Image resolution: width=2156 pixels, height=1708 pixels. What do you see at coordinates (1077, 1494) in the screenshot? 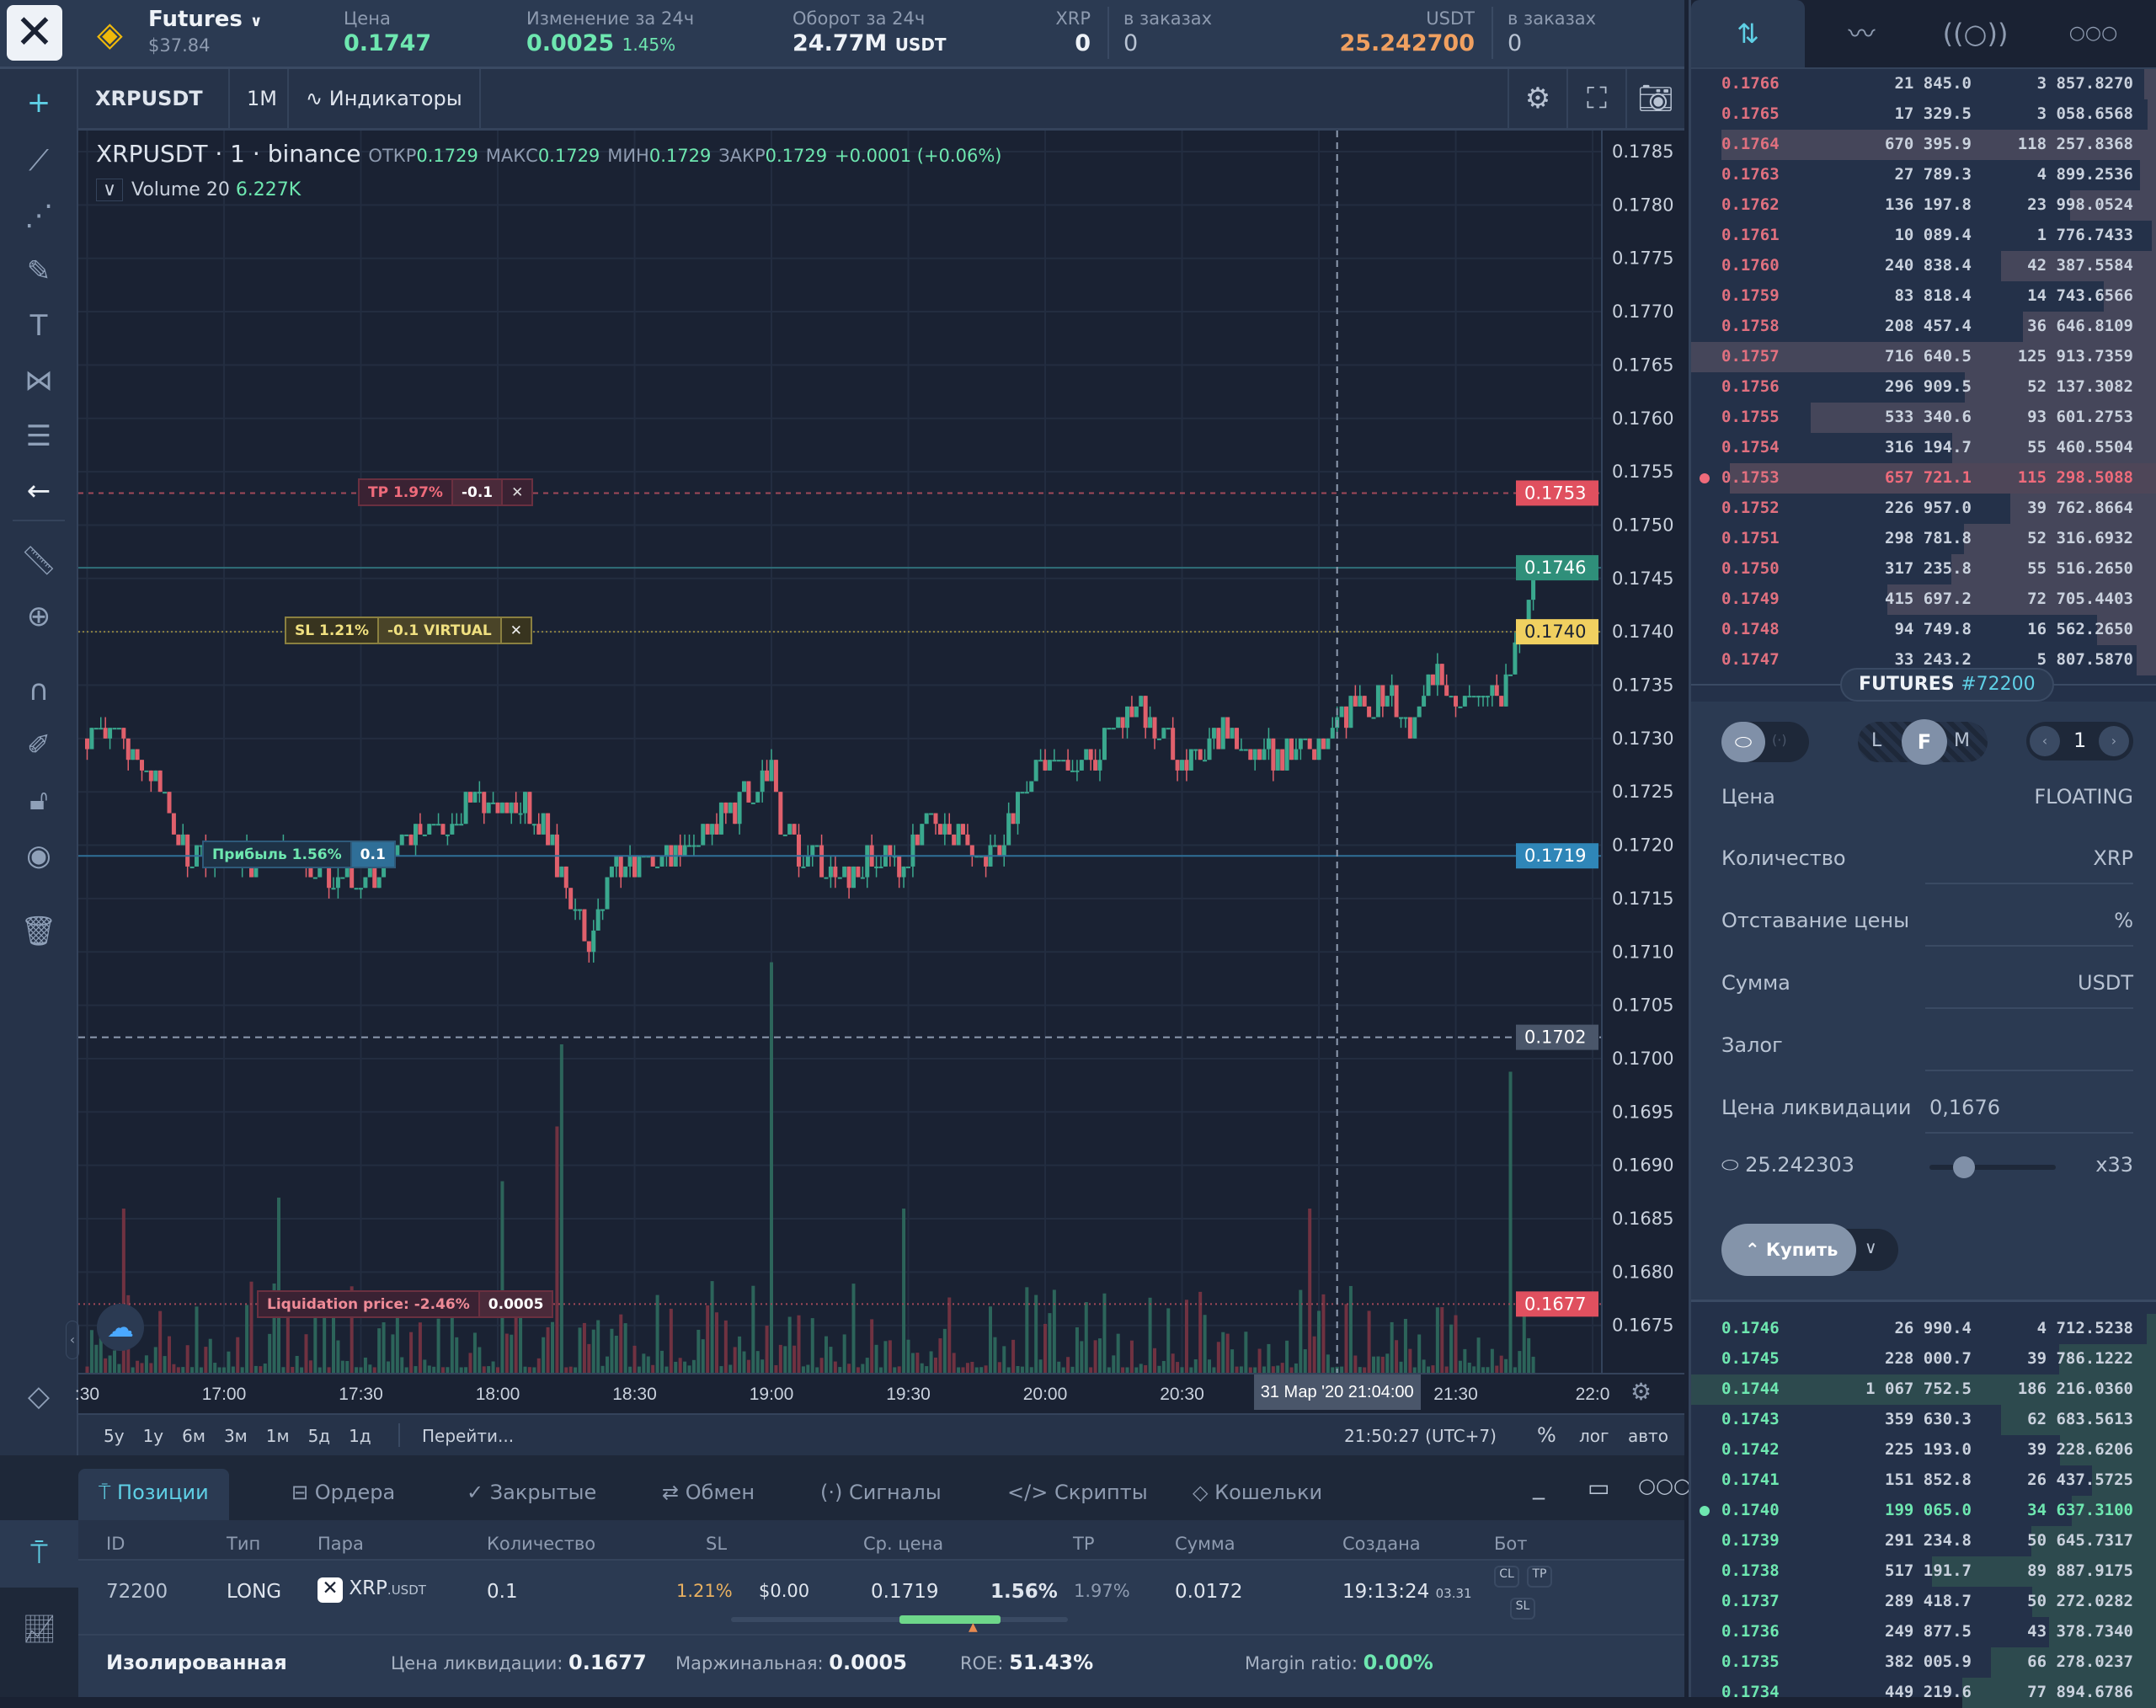
I see `tab-scripts: </> Скрипты` at bounding box center [1077, 1494].